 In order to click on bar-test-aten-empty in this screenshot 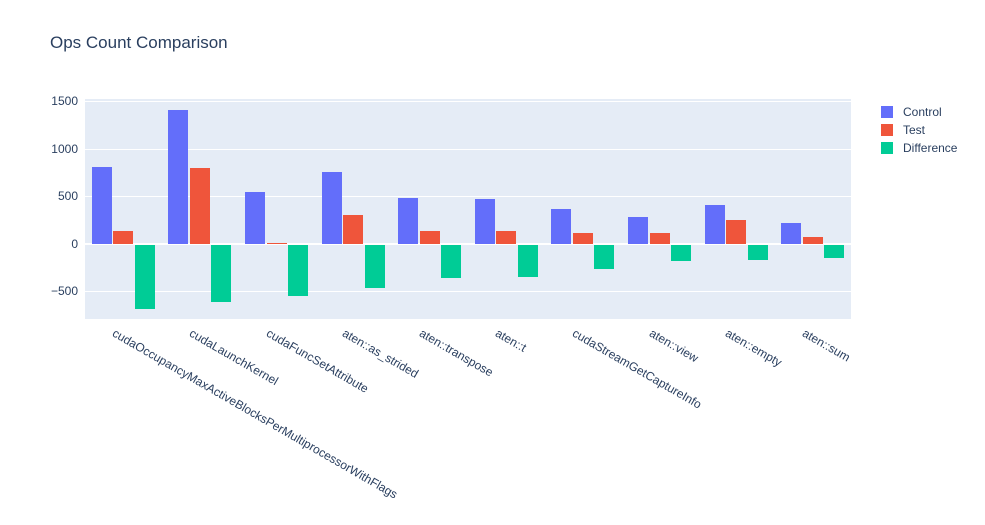, I will do `click(736, 232)`.